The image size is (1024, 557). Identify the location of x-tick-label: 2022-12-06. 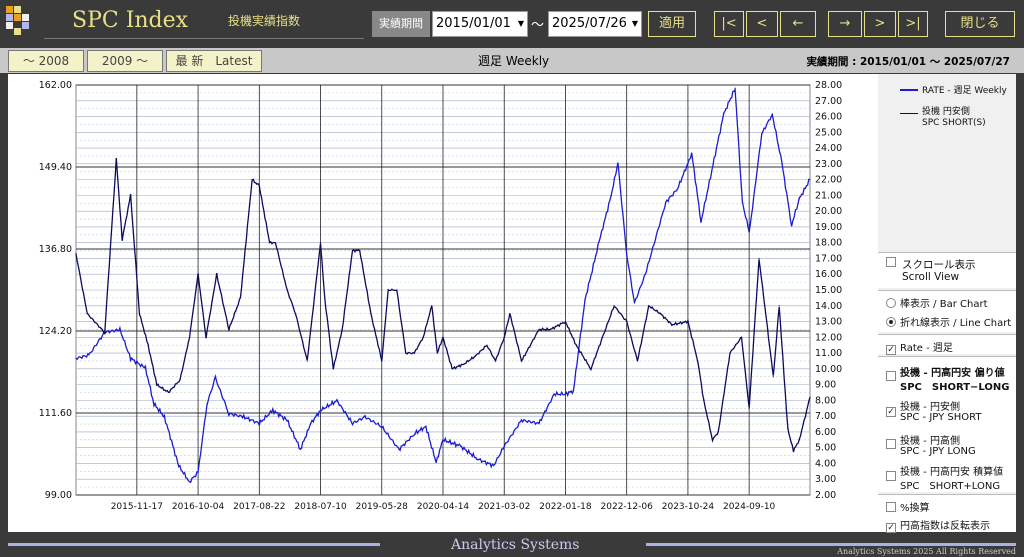
(627, 507).